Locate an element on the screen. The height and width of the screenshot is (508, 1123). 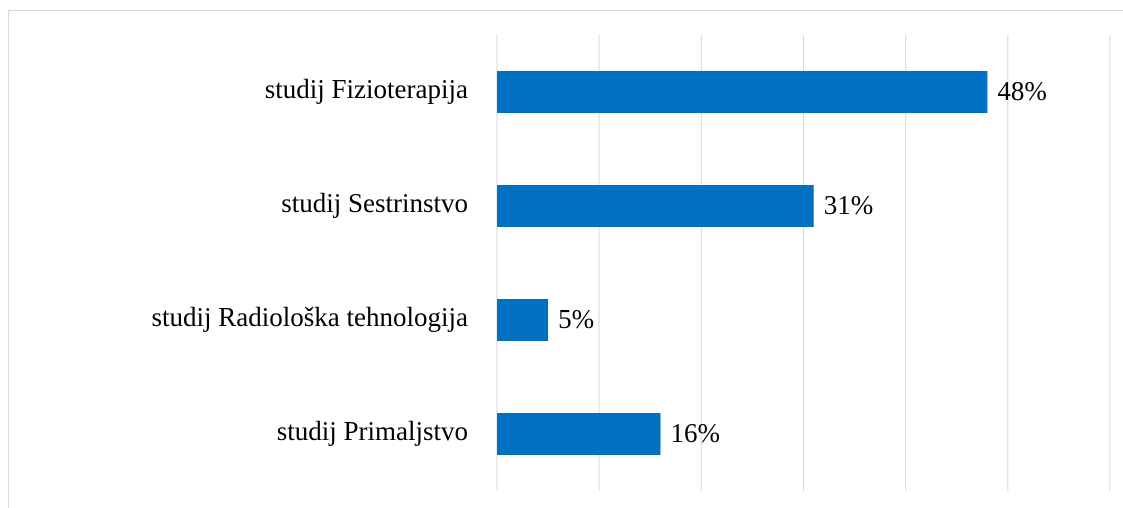
y-tick-label: studij Radiološka tehnologija is located at coordinates (310, 317).